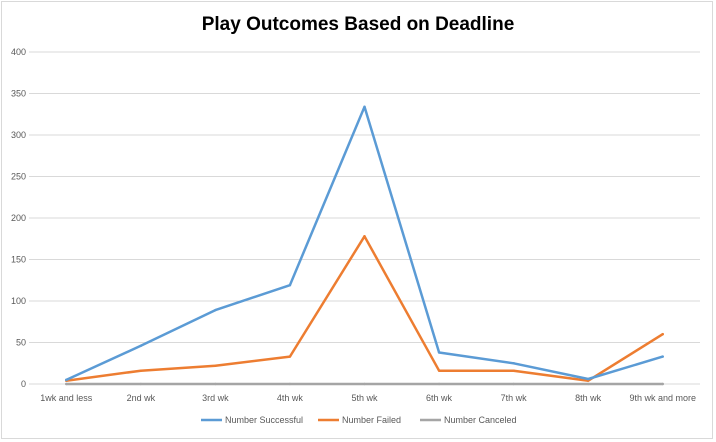  I want to click on y-tick-label: 250, so click(18, 177).